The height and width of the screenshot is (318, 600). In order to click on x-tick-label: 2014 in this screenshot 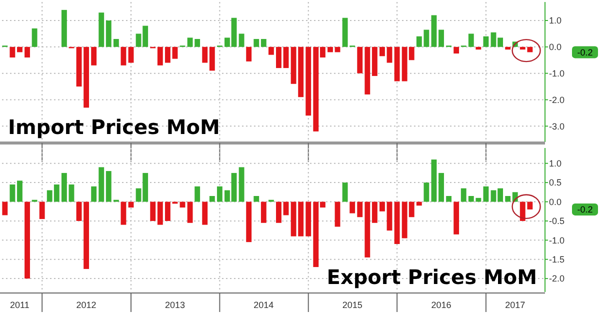, I will do `click(264, 305)`.